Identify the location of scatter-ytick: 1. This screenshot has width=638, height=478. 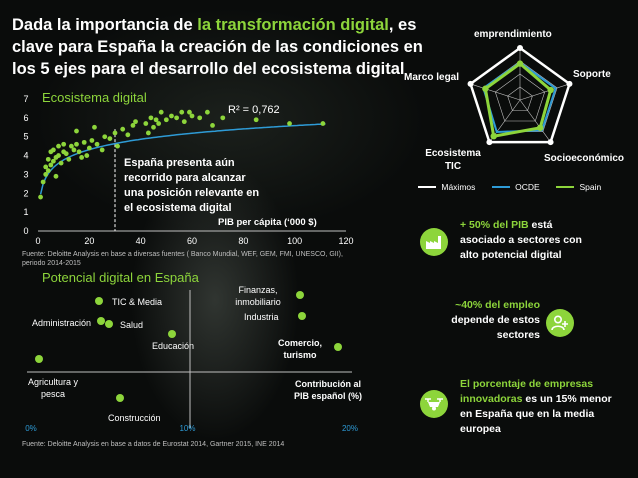
(25, 212).